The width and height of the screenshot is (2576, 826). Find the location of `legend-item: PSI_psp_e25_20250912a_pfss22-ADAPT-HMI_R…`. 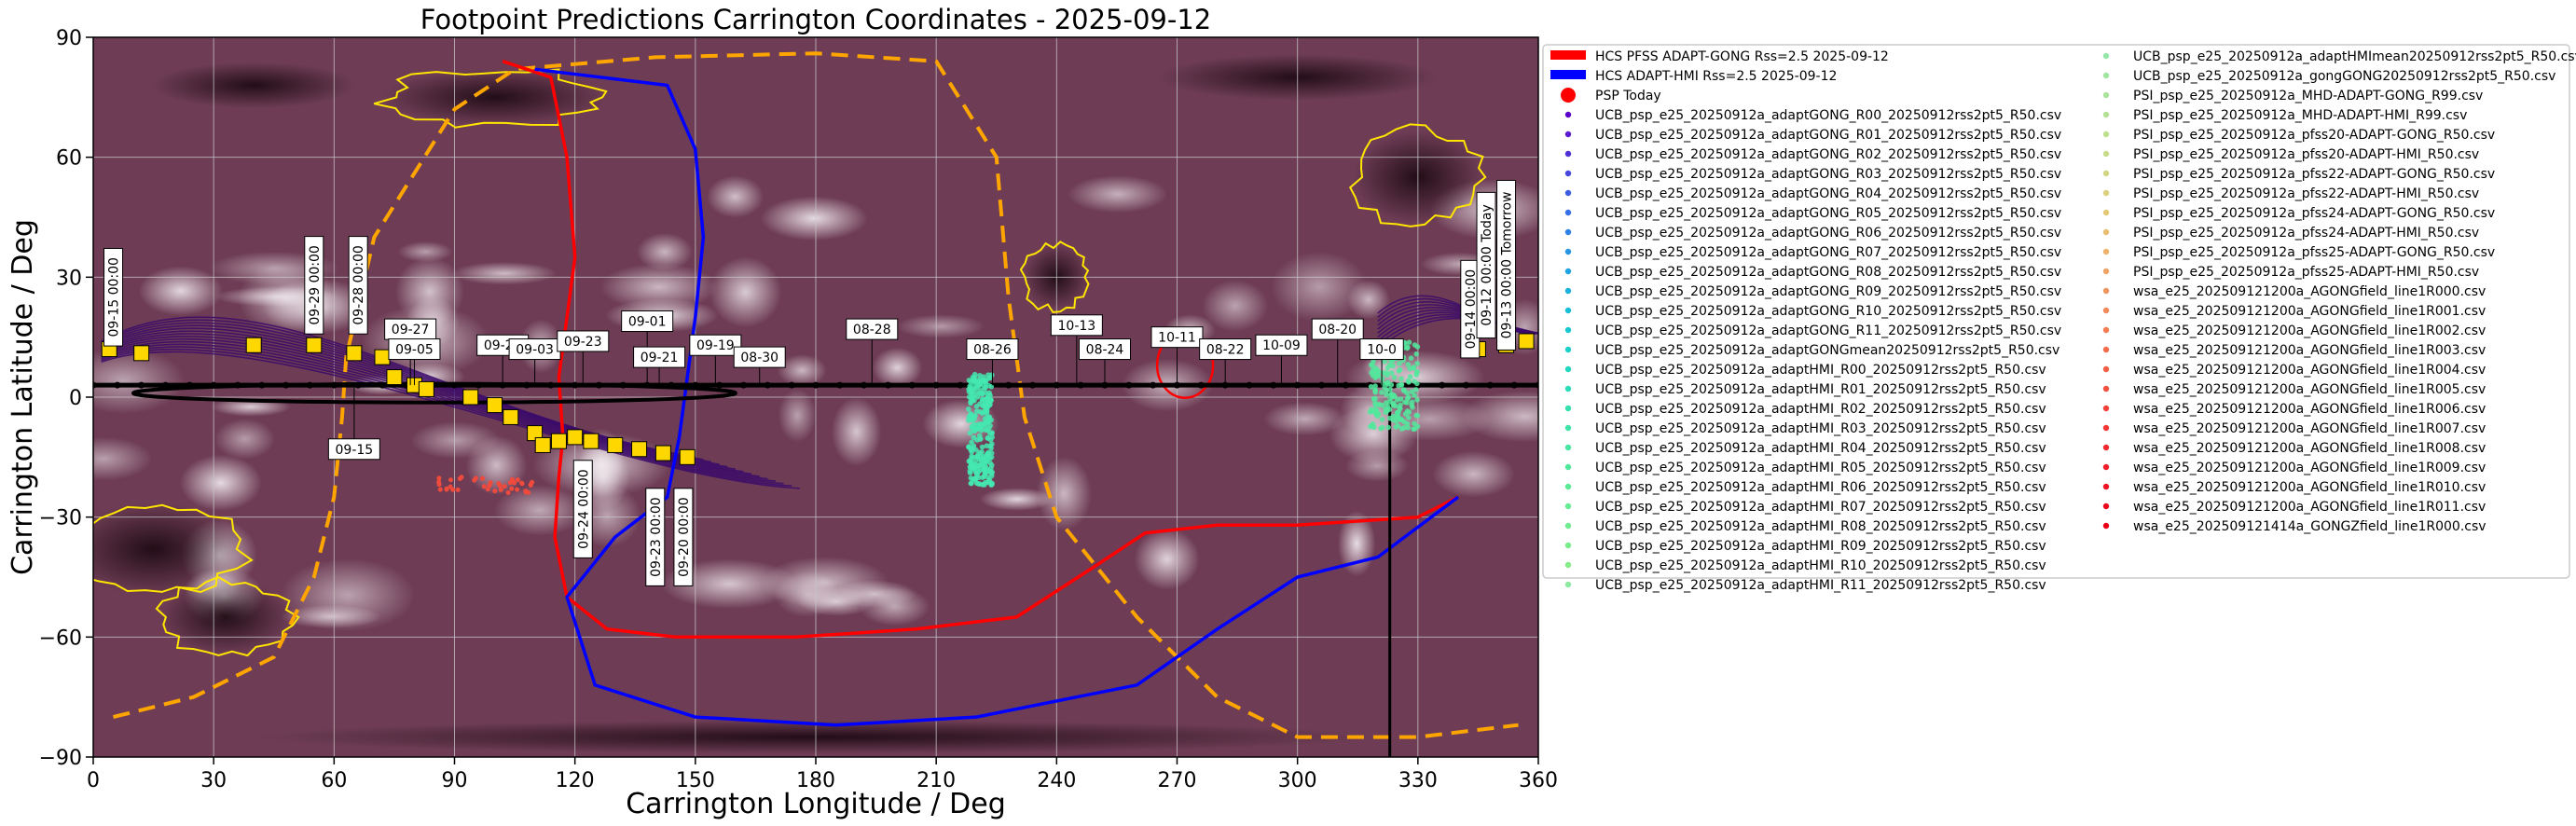

legend-item: PSI_psp_e25_20250912a_pfss22-ADAPT-HMI_R… is located at coordinates (2290, 193).